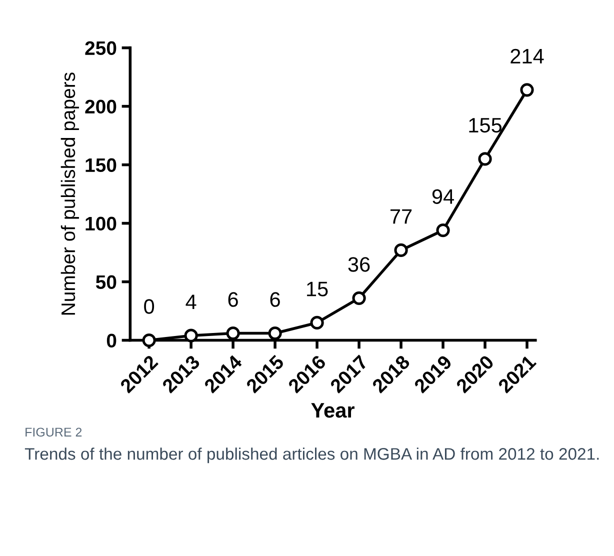 Image resolution: width=614 pixels, height=556 pixels. What do you see at coordinates (191, 302) in the screenshot?
I see `data-label: 4` at bounding box center [191, 302].